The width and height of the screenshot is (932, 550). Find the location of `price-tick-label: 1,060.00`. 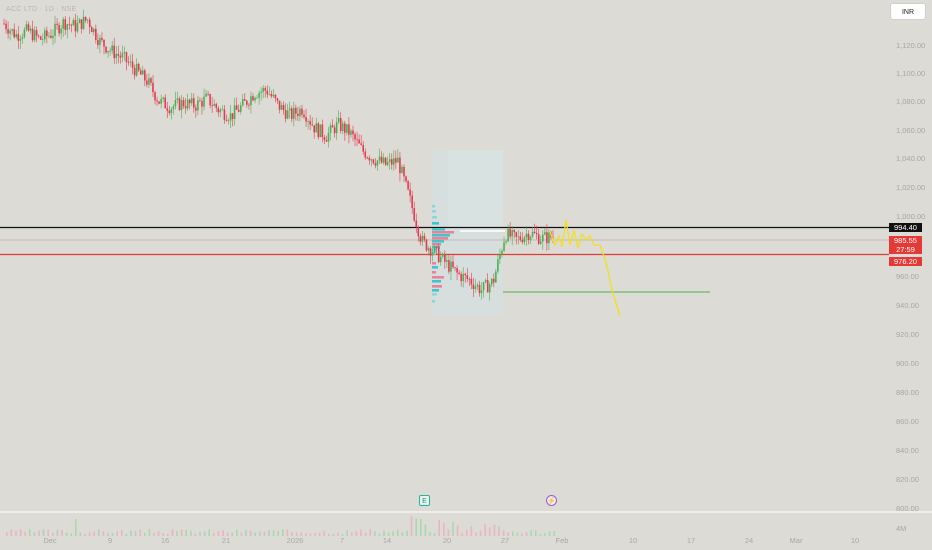

price-tick-label: 1,060.00 is located at coordinates (910, 130).